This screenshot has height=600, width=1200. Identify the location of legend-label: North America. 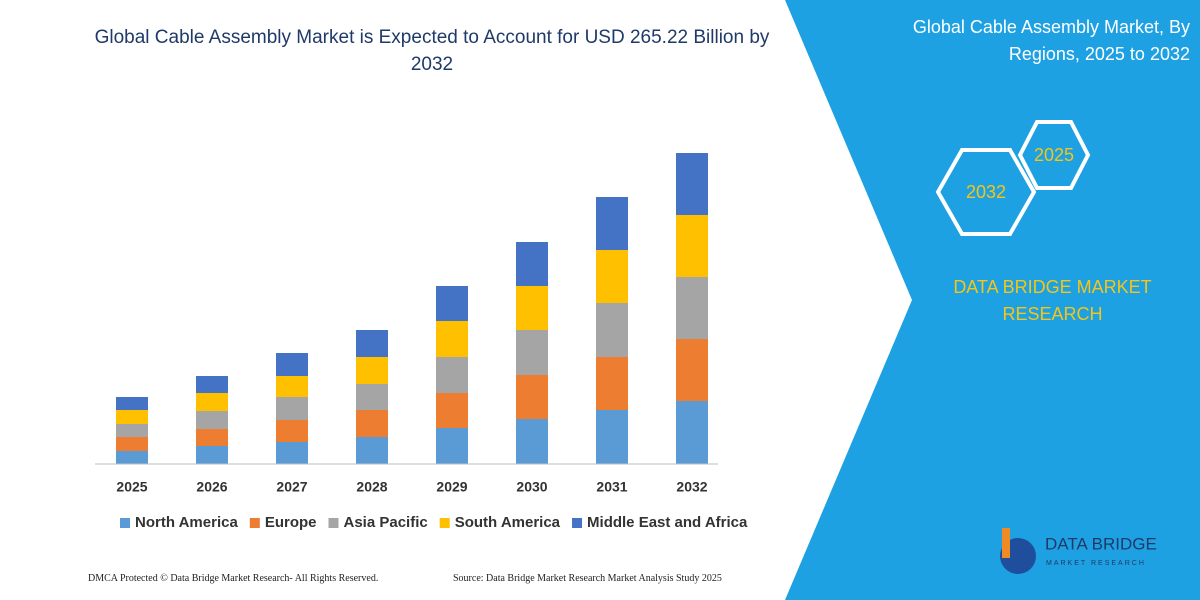
(186, 522).